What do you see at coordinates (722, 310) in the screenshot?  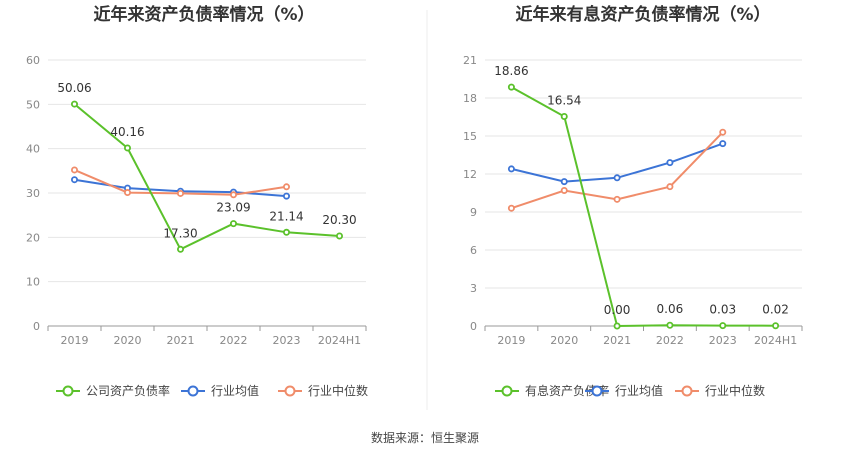 I see `data-label: 0.03` at bounding box center [722, 310].